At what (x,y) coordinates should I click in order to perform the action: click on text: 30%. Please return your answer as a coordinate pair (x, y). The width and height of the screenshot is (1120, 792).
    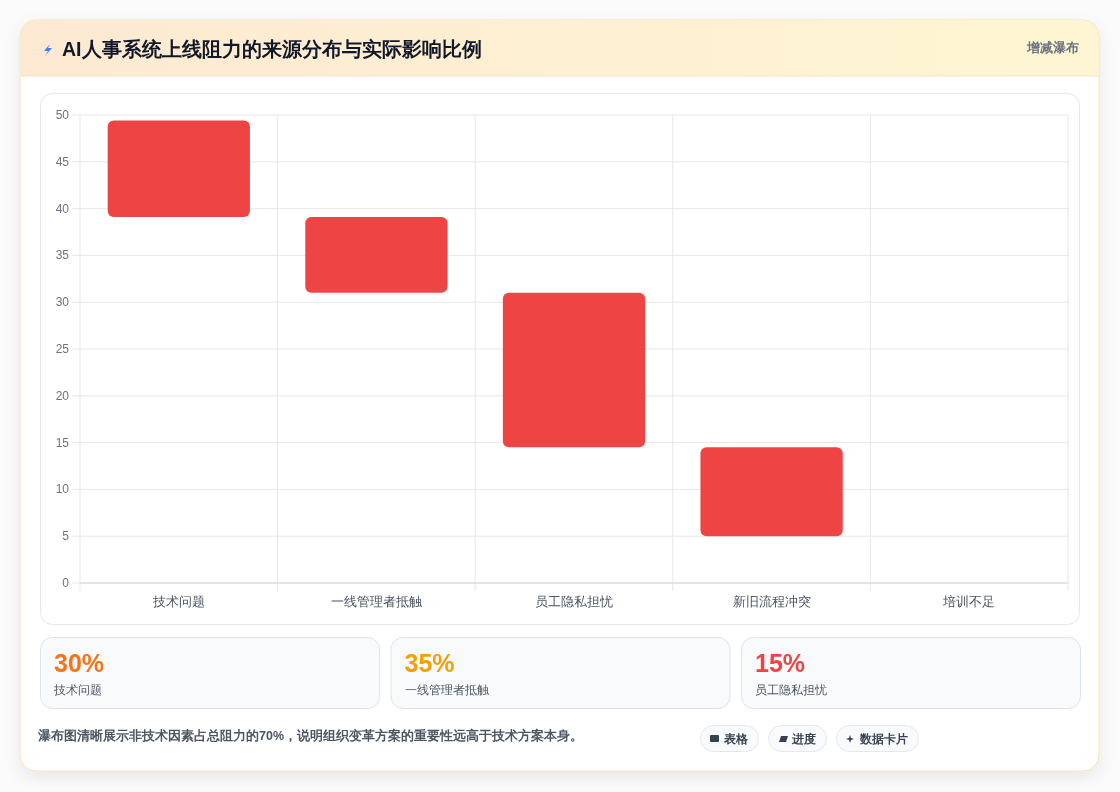
    Looking at the image, I should click on (79, 663).